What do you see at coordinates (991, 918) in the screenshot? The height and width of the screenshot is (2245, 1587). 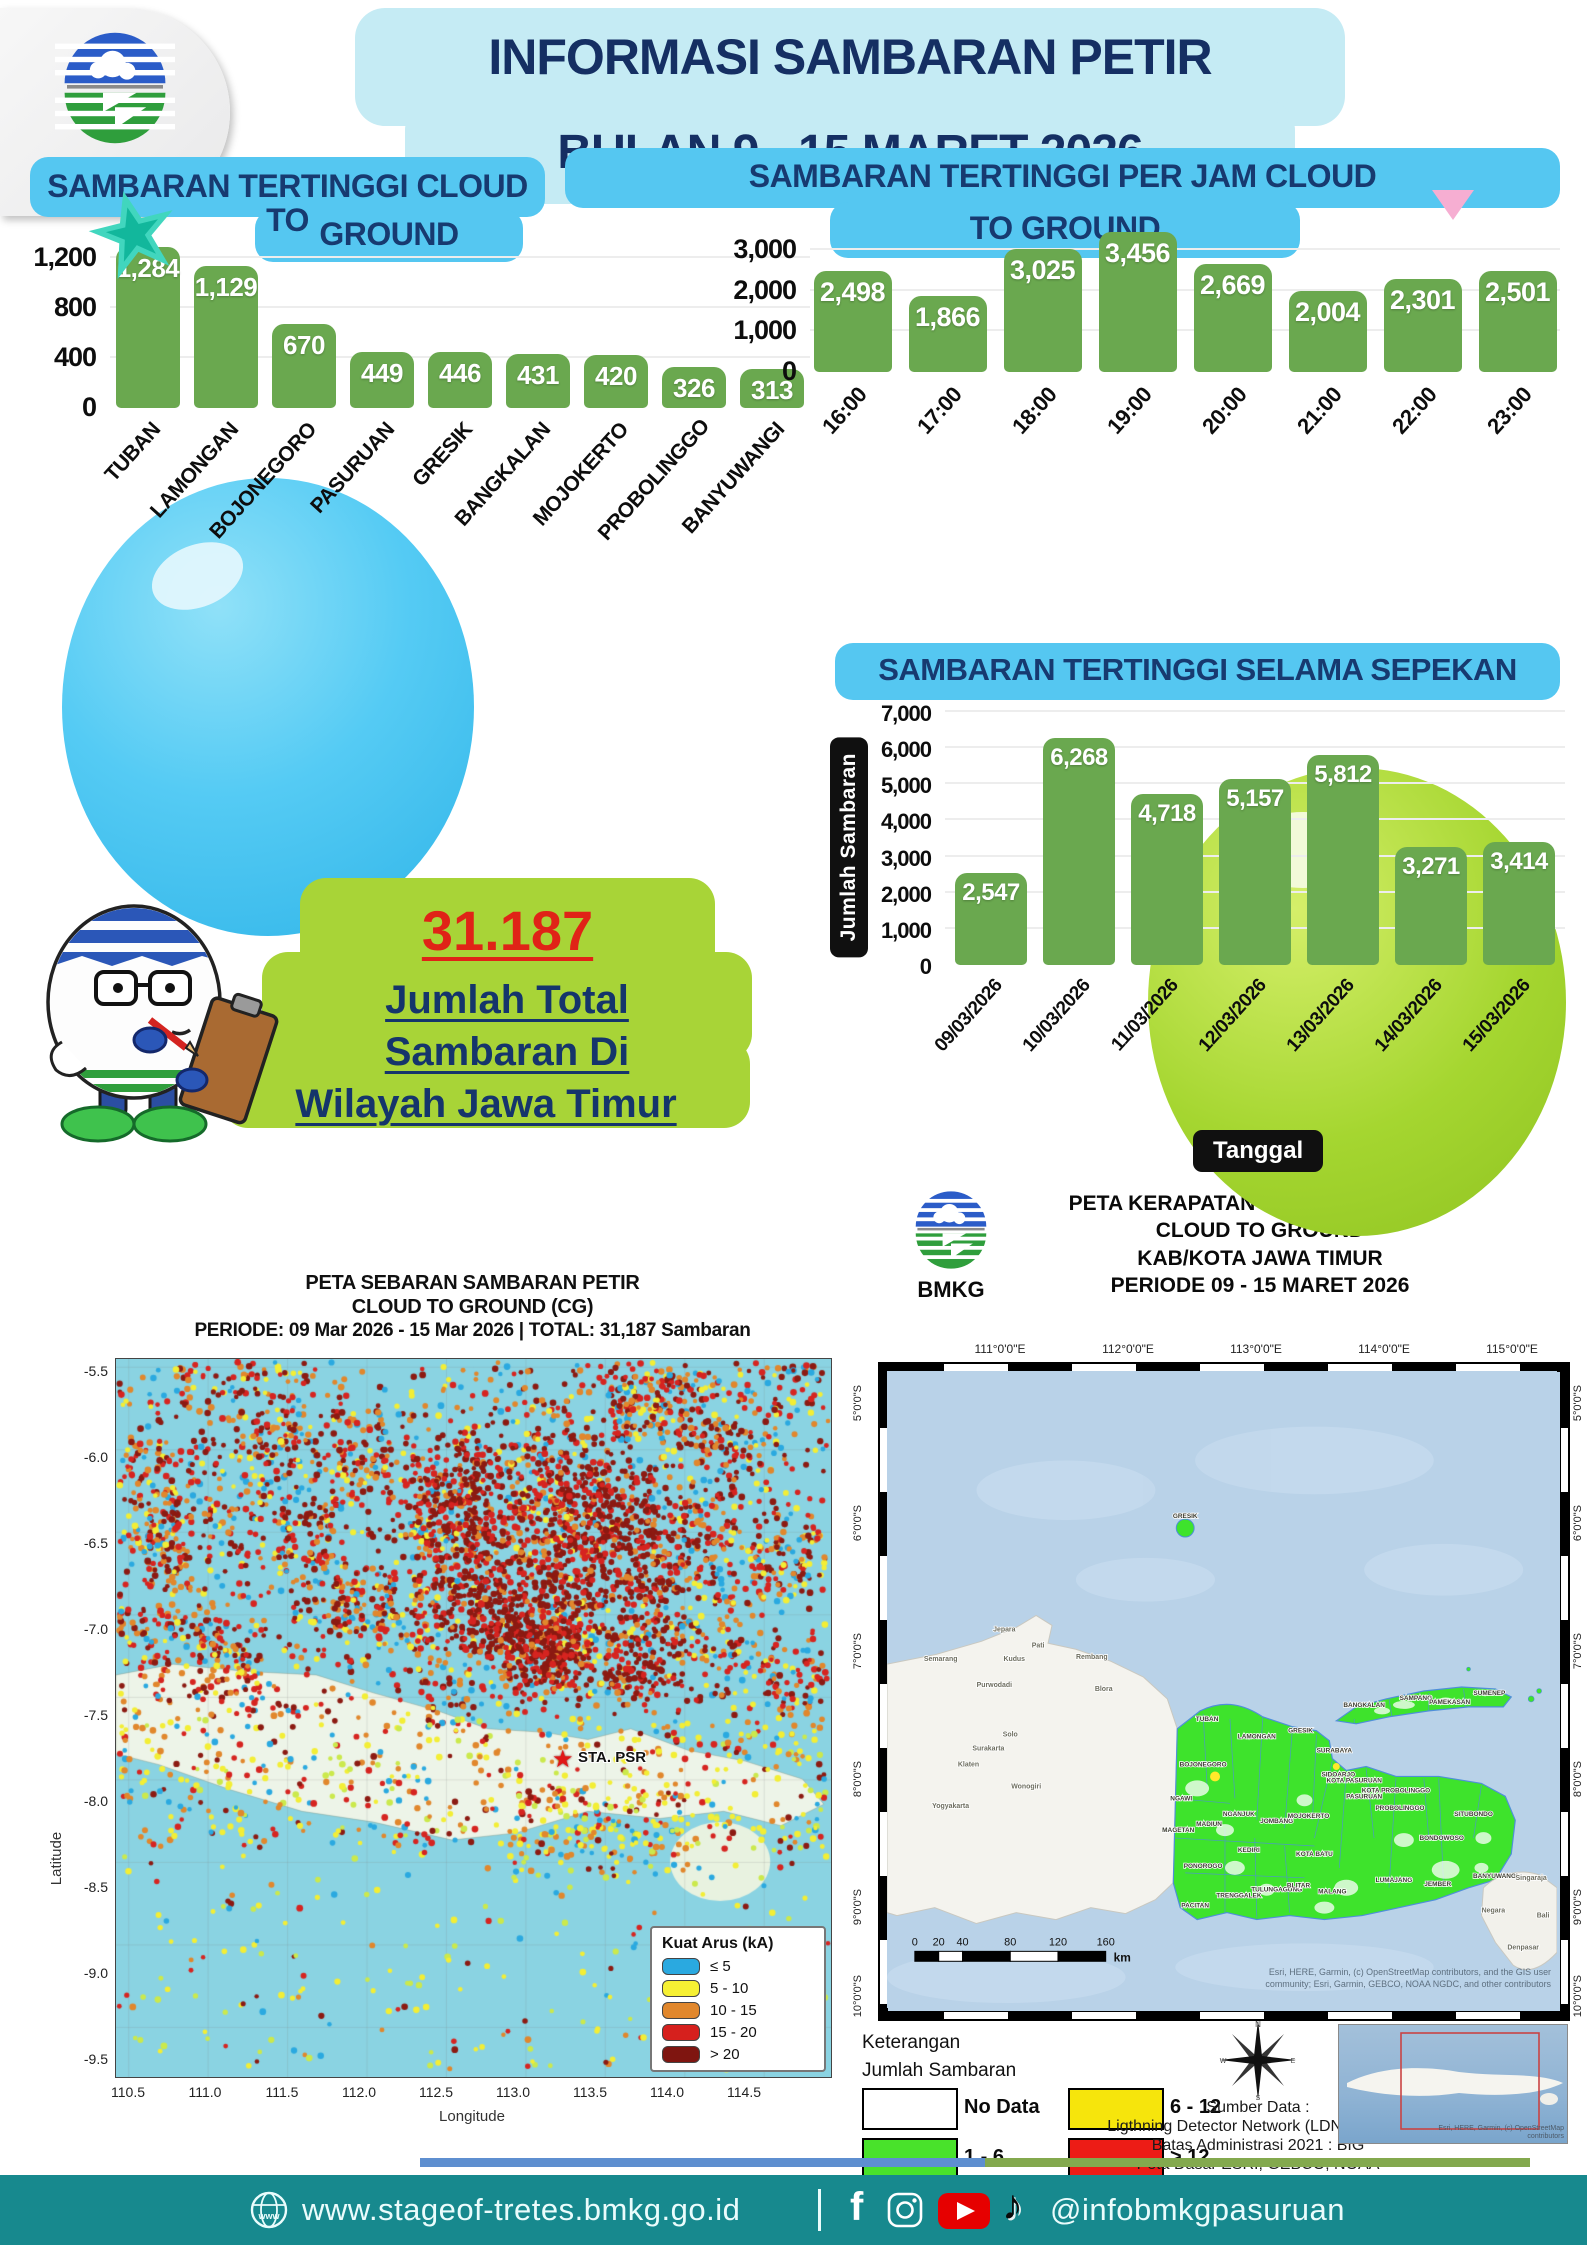 I see `bar-09/03/2026: 2,547` at bounding box center [991, 918].